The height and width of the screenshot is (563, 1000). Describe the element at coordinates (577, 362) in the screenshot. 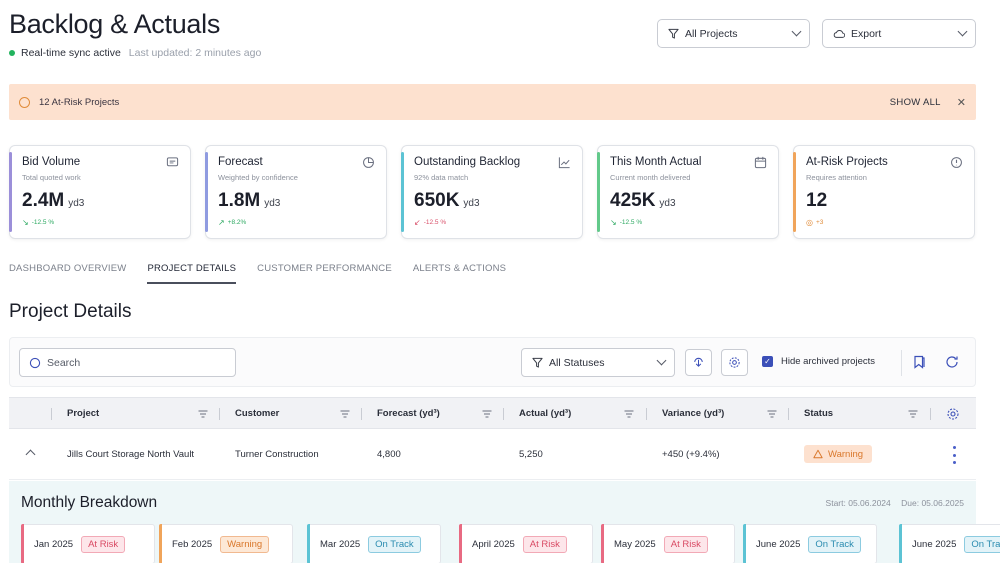

I see `status-filter-label: All Statuses` at that location.